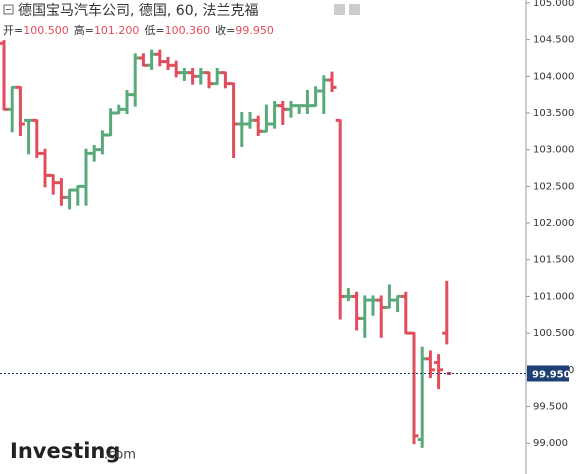  Describe the element at coordinates (8, 9) in the screenshot. I see `collapse-icon` at that location.